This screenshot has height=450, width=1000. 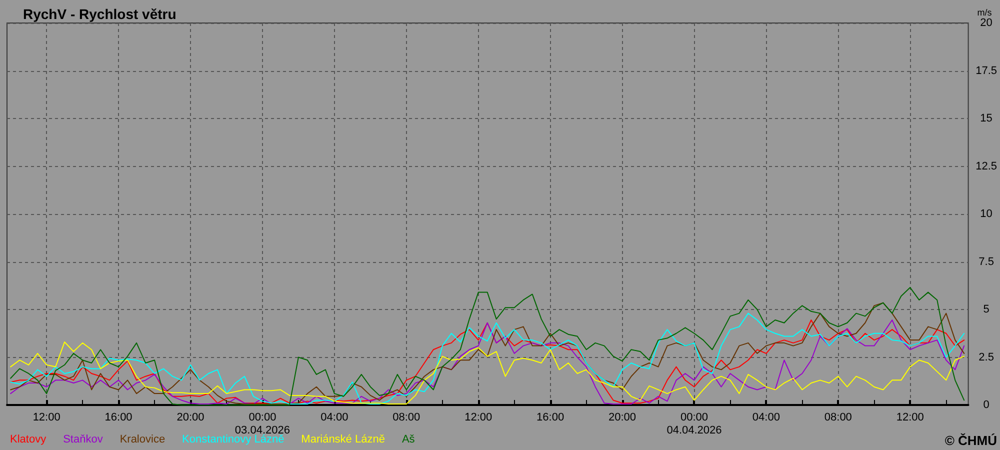 What do you see at coordinates (343, 440) in the screenshot?
I see `text: Mariánské Lázně` at bounding box center [343, 440].